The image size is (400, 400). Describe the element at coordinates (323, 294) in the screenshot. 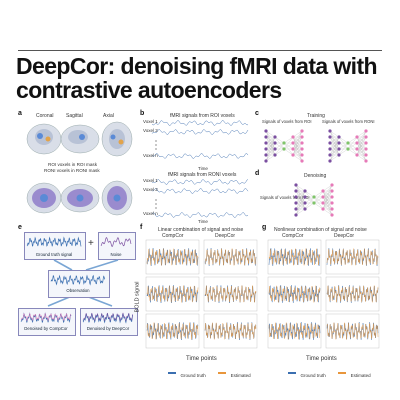

I see `panel-g-signal-grid` at that location.